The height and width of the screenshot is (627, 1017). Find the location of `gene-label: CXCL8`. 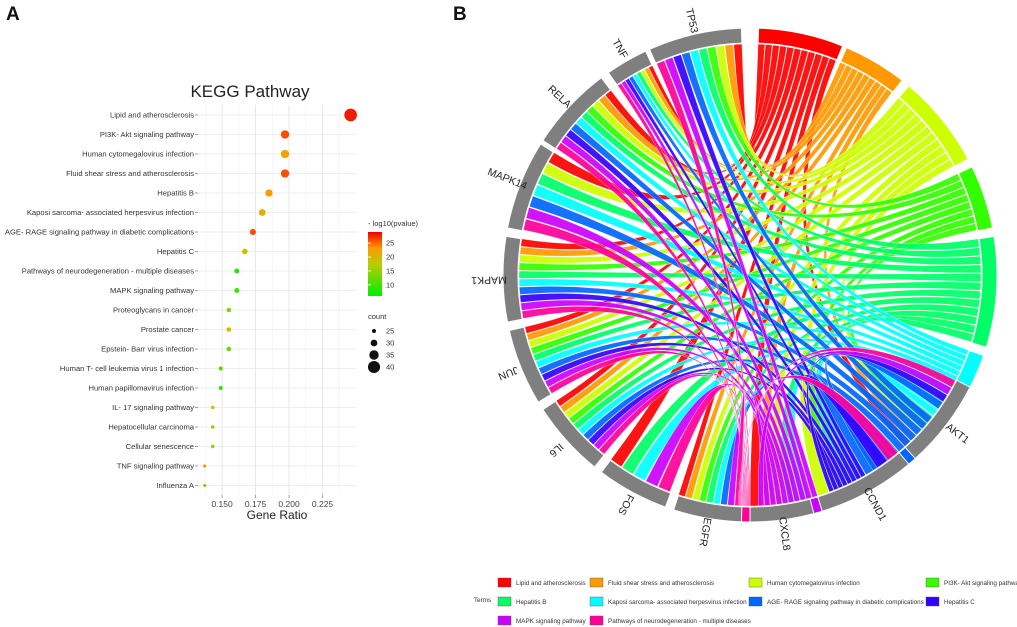

gene-label: CXCL8 is located at coordinates (784, 533).